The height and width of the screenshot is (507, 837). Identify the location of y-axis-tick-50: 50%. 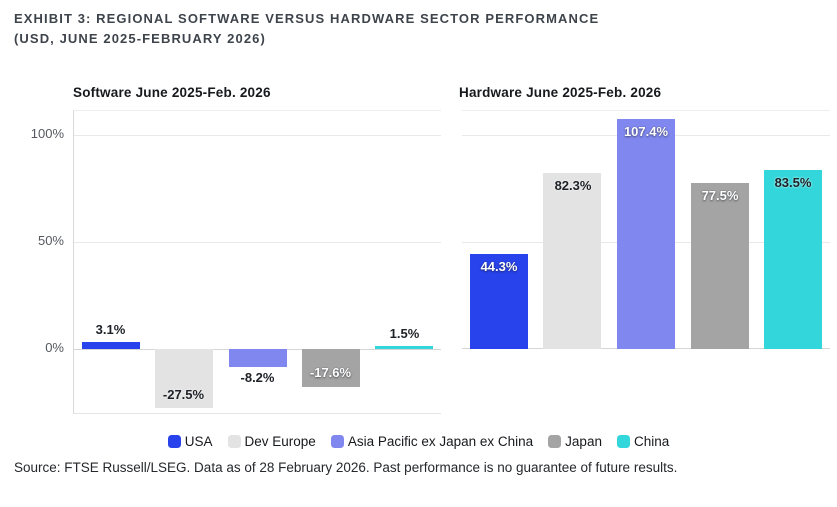
(50, 240).